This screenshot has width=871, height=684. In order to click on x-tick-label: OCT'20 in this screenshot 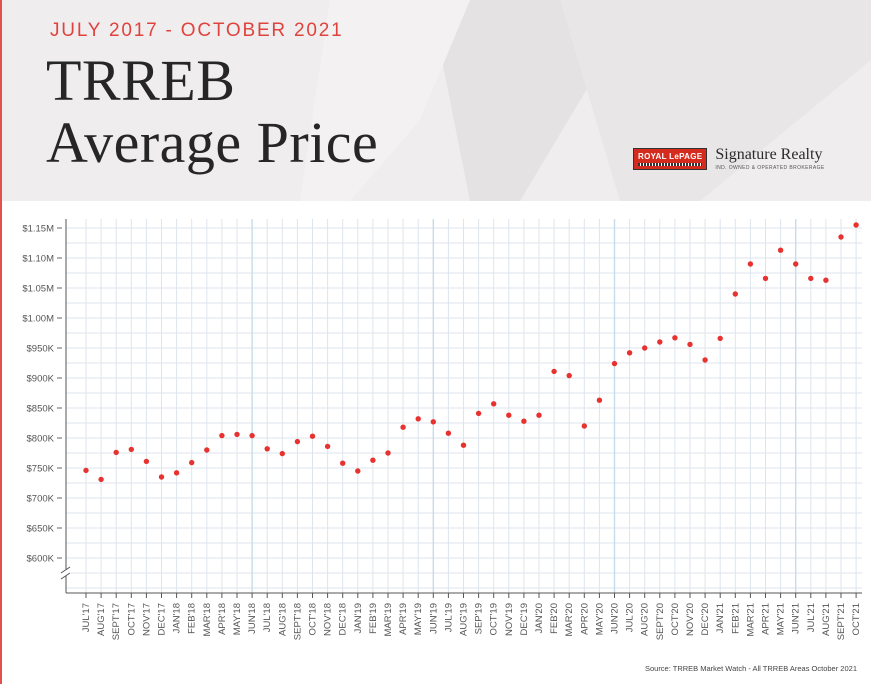, I will do `click(675, 619)`.